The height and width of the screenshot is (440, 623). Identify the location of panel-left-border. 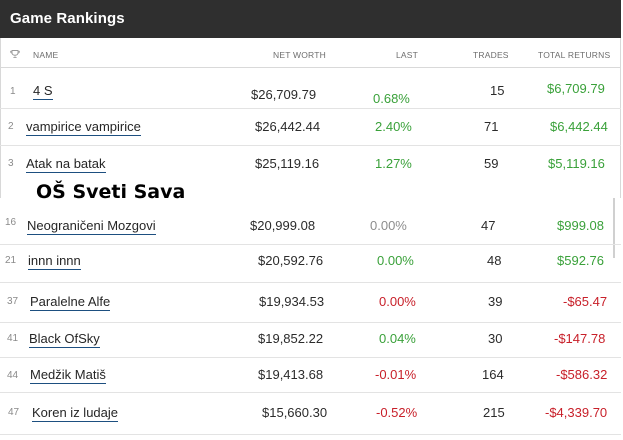
(0, 118).